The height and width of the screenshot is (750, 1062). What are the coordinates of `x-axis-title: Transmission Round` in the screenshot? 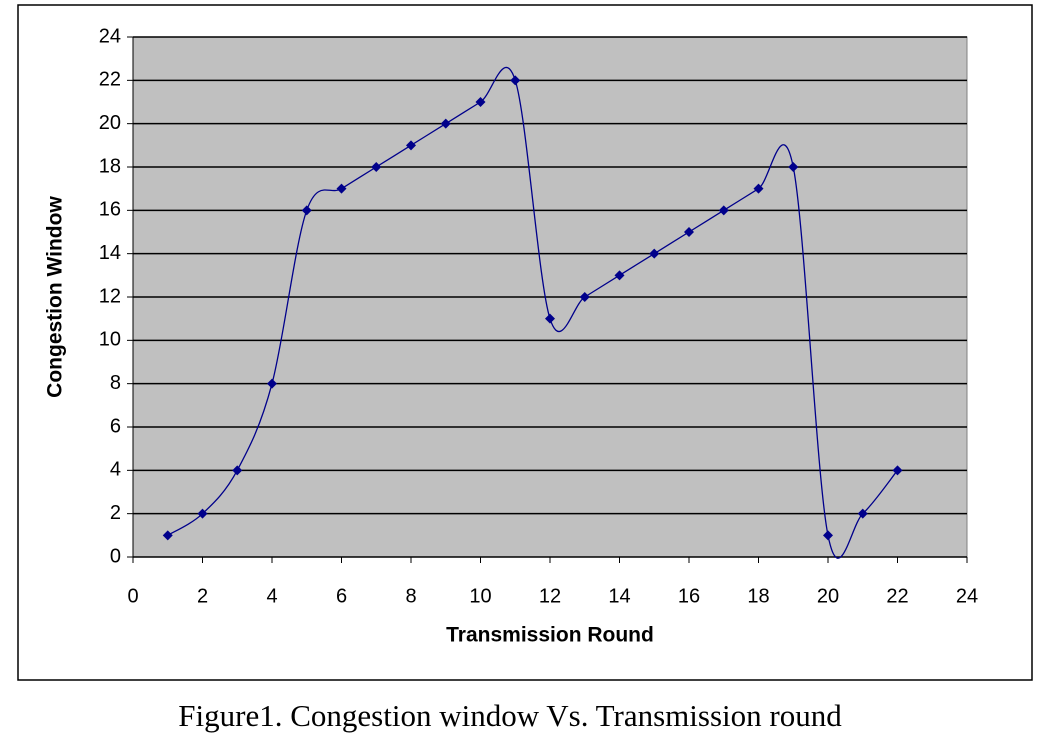 It's located at (550, 635).